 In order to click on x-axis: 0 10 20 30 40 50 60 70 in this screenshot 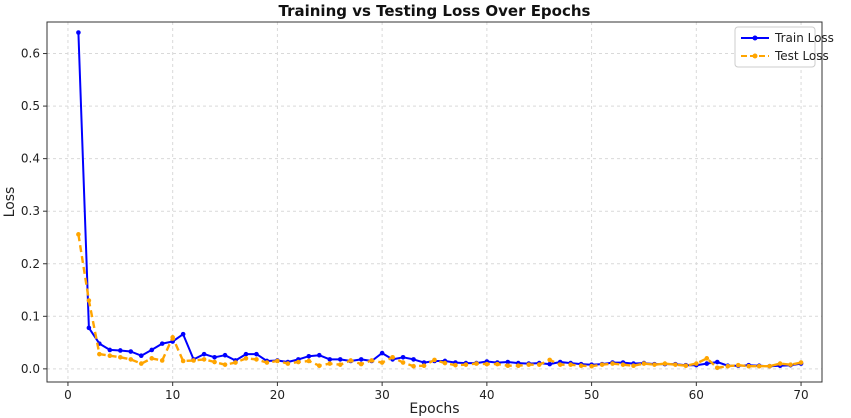, I will do `click(436, 392)`.